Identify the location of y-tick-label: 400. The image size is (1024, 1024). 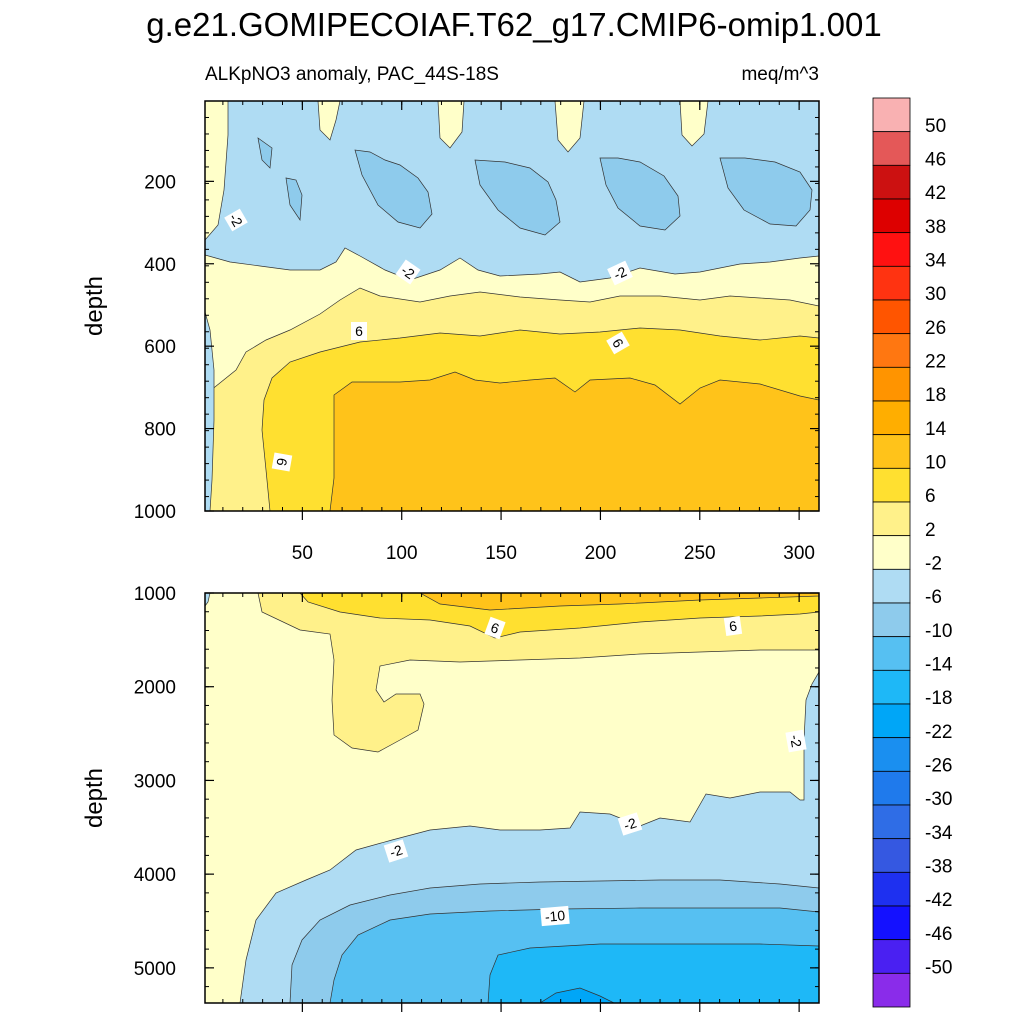
(160, 265).